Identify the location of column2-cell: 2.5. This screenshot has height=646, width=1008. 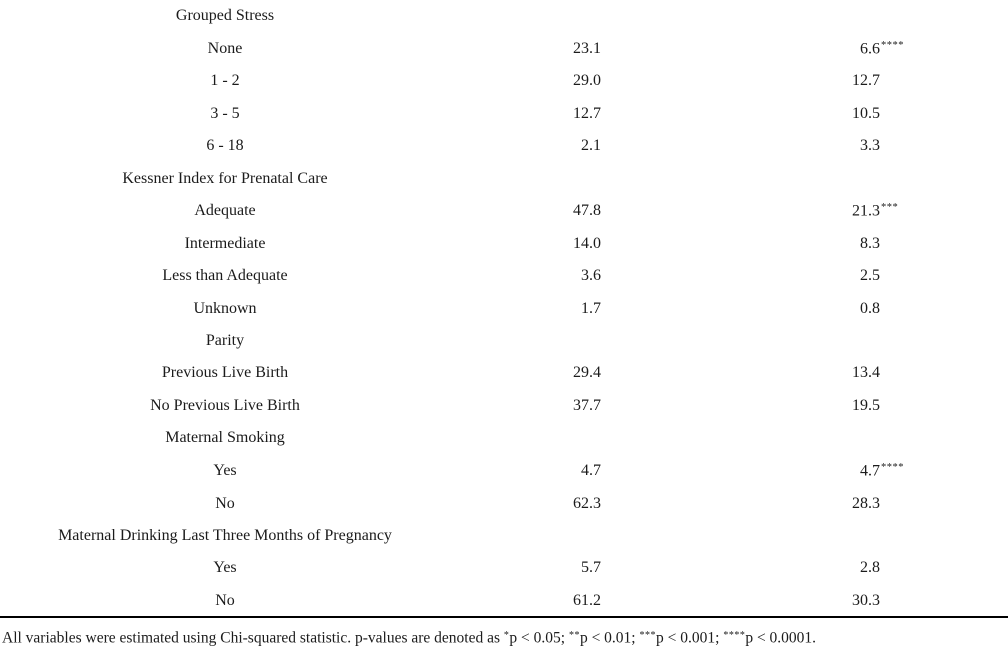
(741, 276).